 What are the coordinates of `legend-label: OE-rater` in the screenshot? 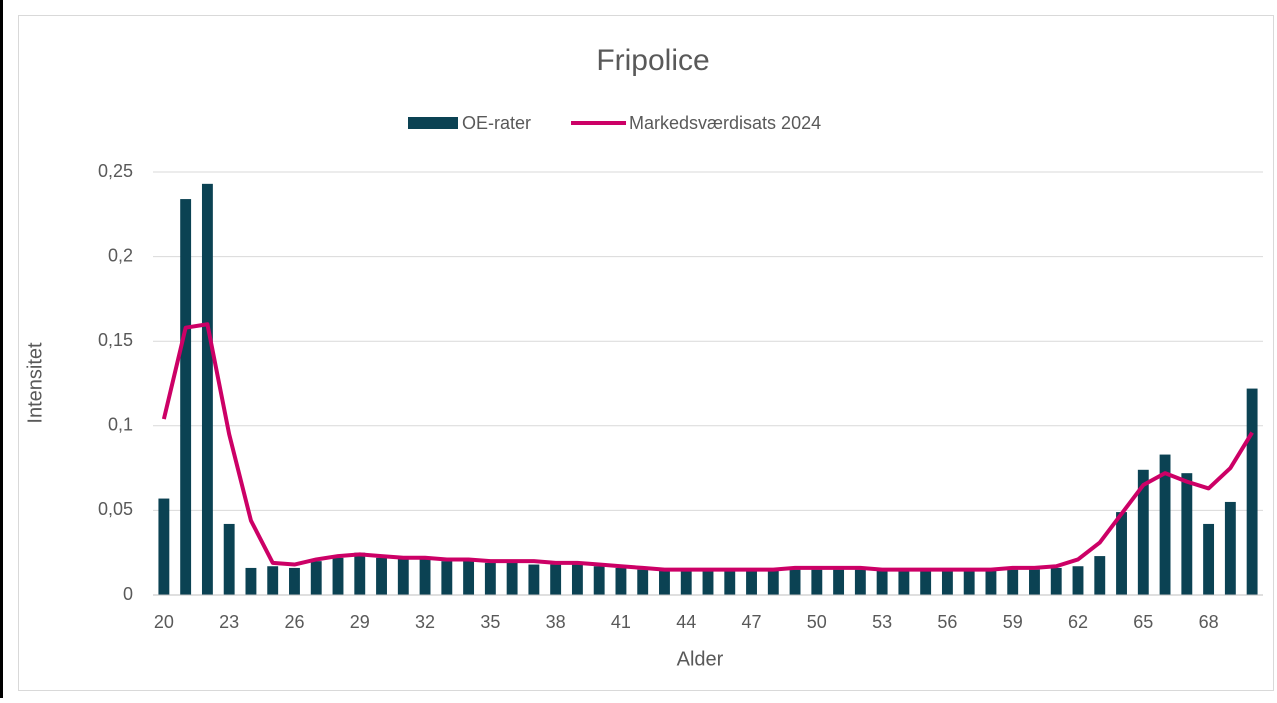 It's located at (496, 123).